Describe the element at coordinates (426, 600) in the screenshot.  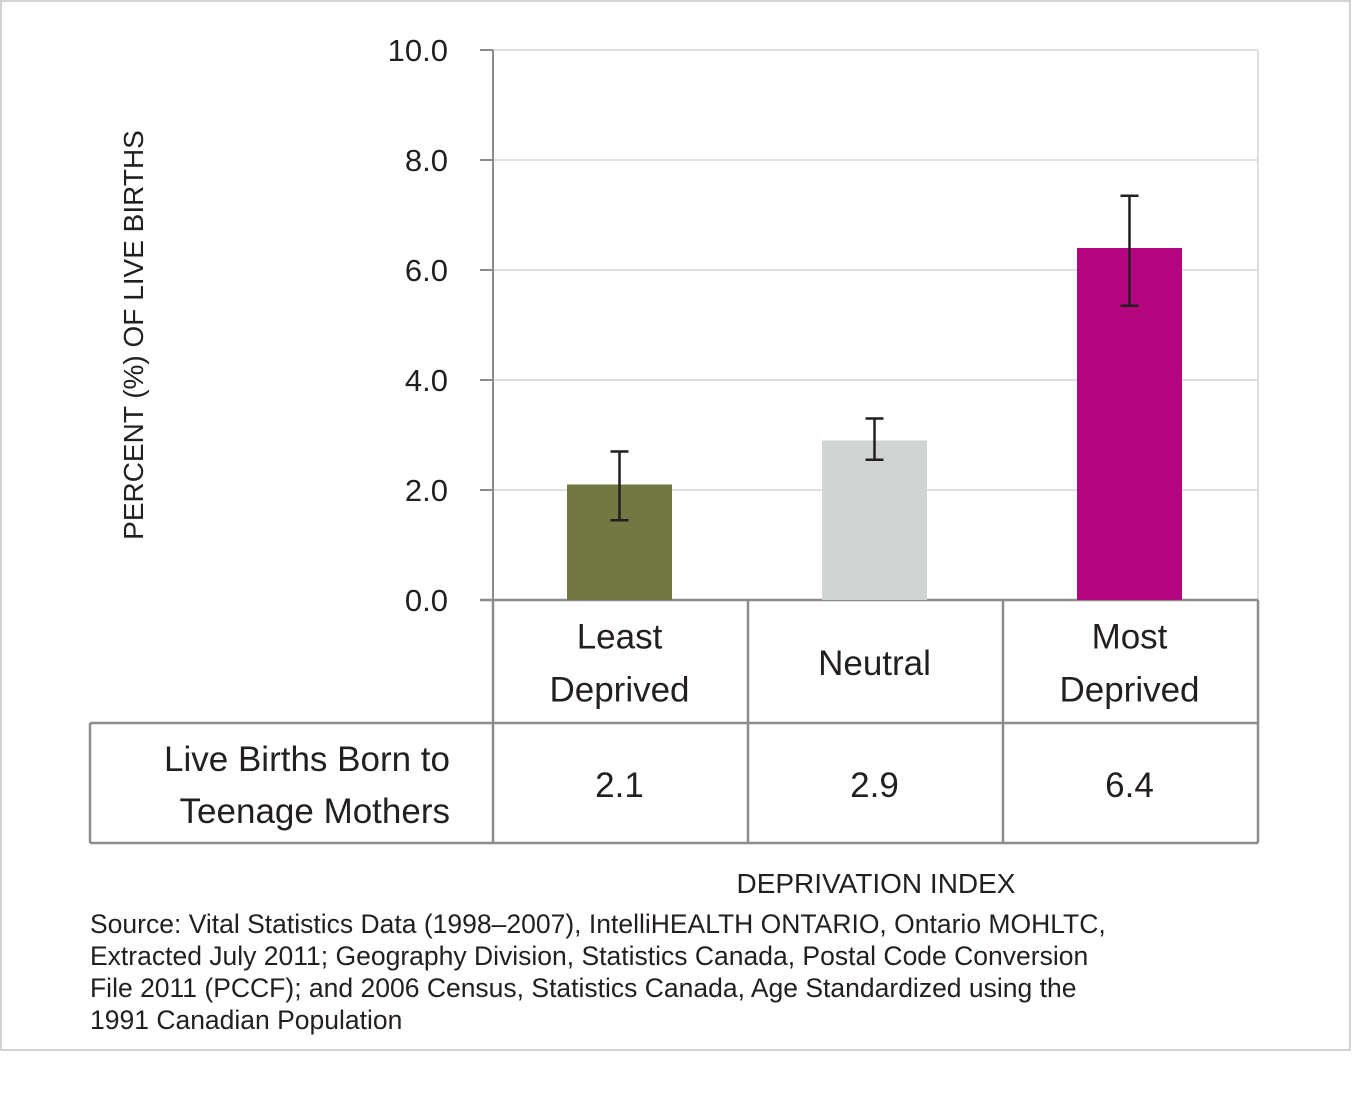
I see `y-tick-label: 0.0` at that location.